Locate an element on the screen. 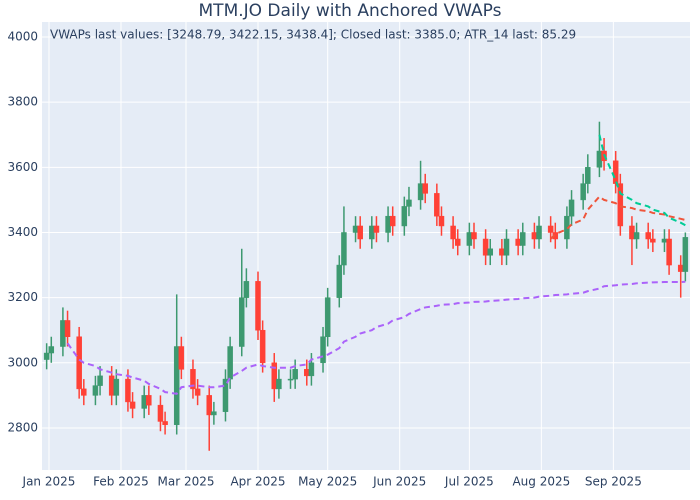  y-tick-label: 2800 is located at coordinates (22, 427).